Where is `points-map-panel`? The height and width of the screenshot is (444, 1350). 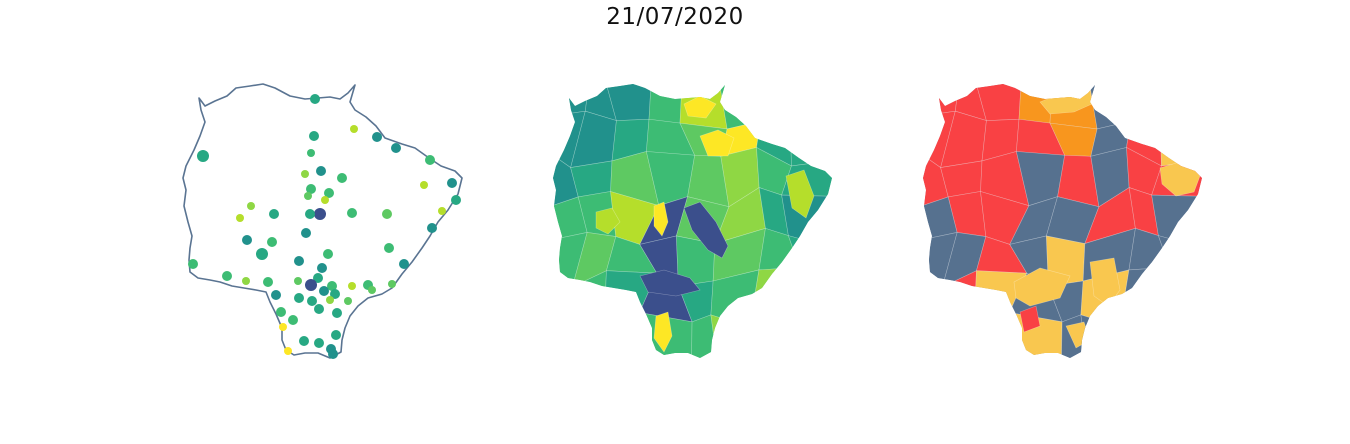 points-map-panel is located at coordinates (322, 221).